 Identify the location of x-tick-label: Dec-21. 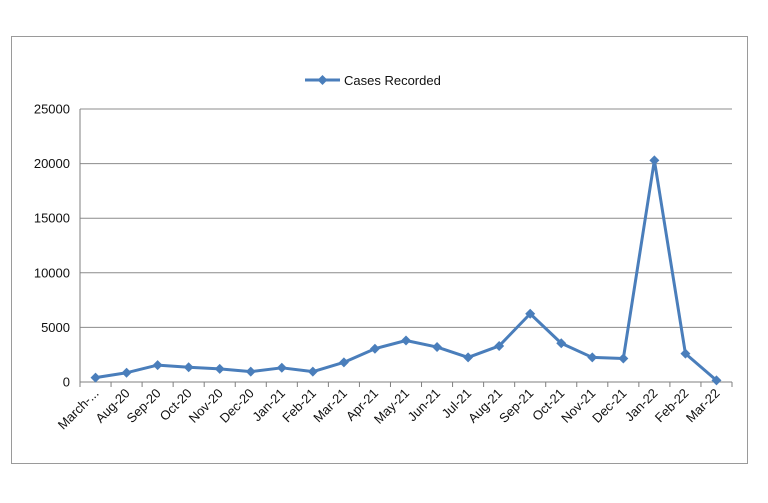
(609, 406).